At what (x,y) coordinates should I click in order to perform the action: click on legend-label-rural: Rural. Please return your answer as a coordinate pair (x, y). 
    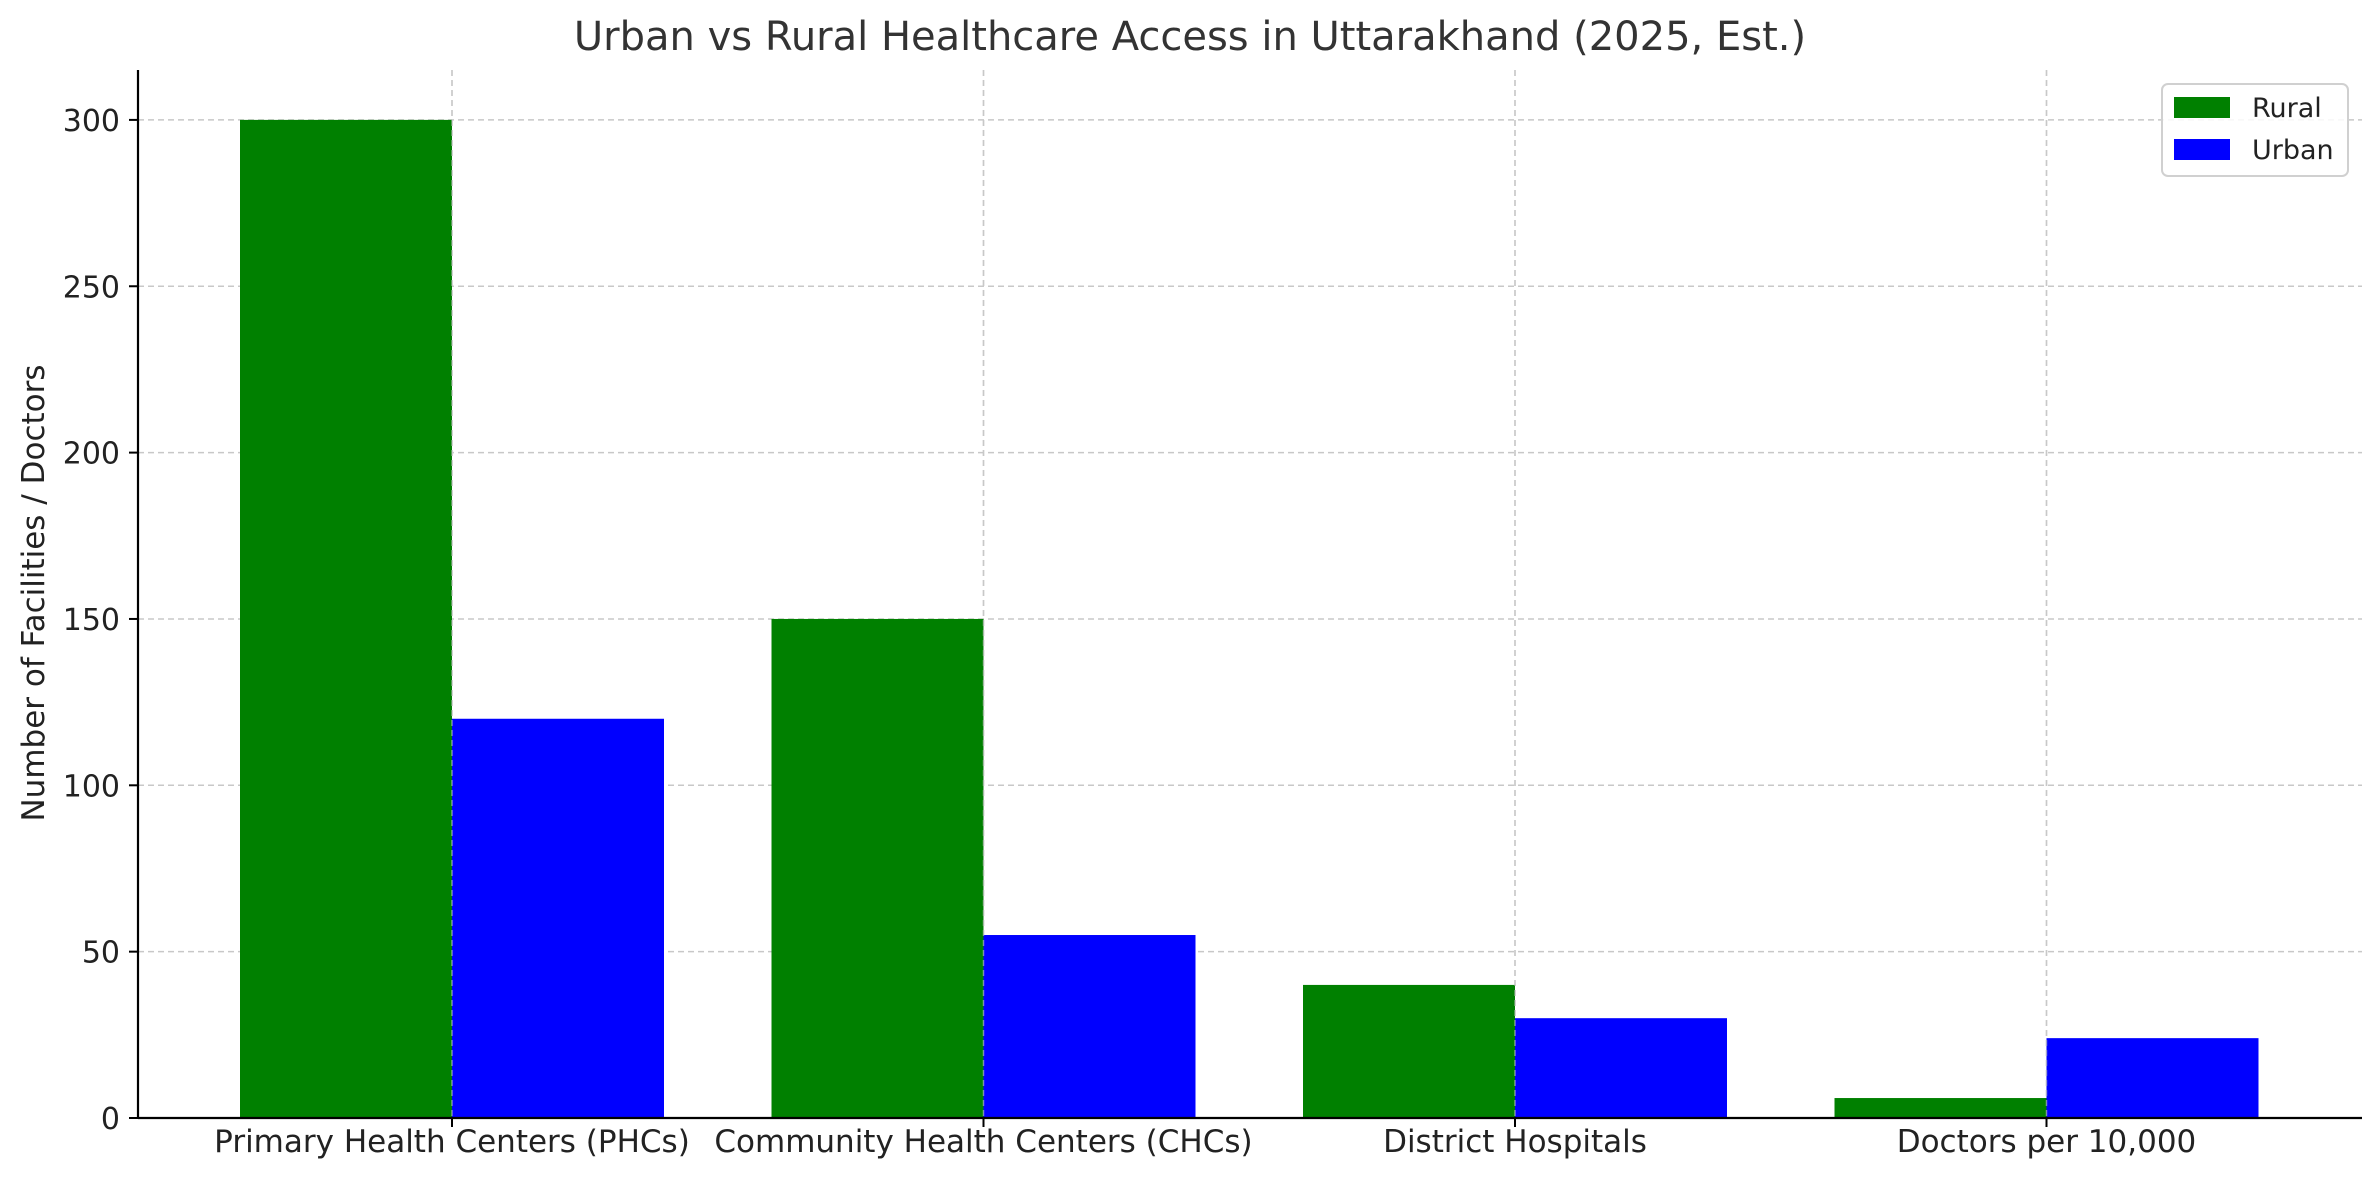
    Looking at the image, I should click on (2287, 108).